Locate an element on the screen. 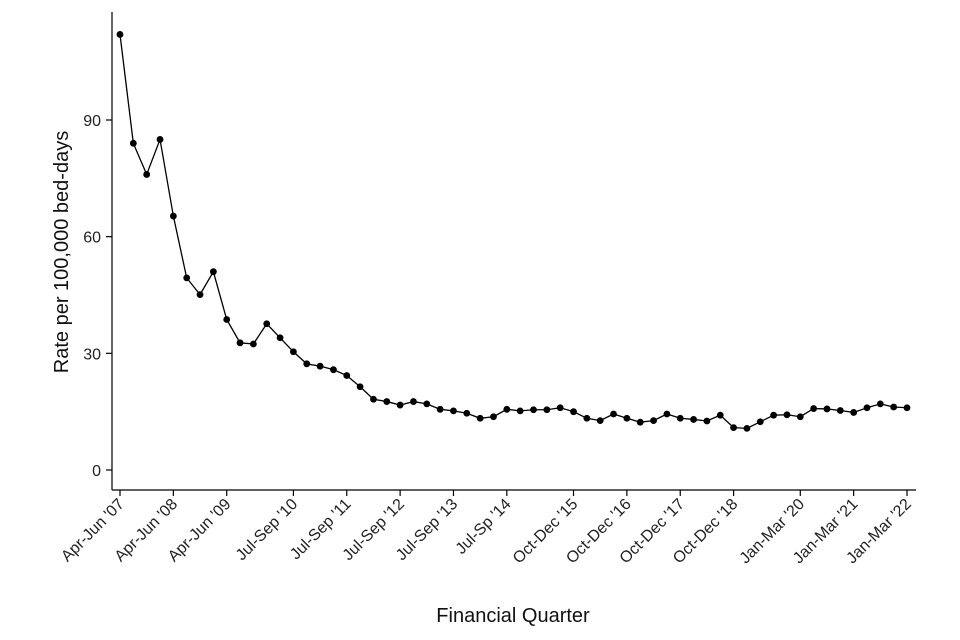  x-tick-label: Jul-Sp '14 is located at coordinates (484, 527).